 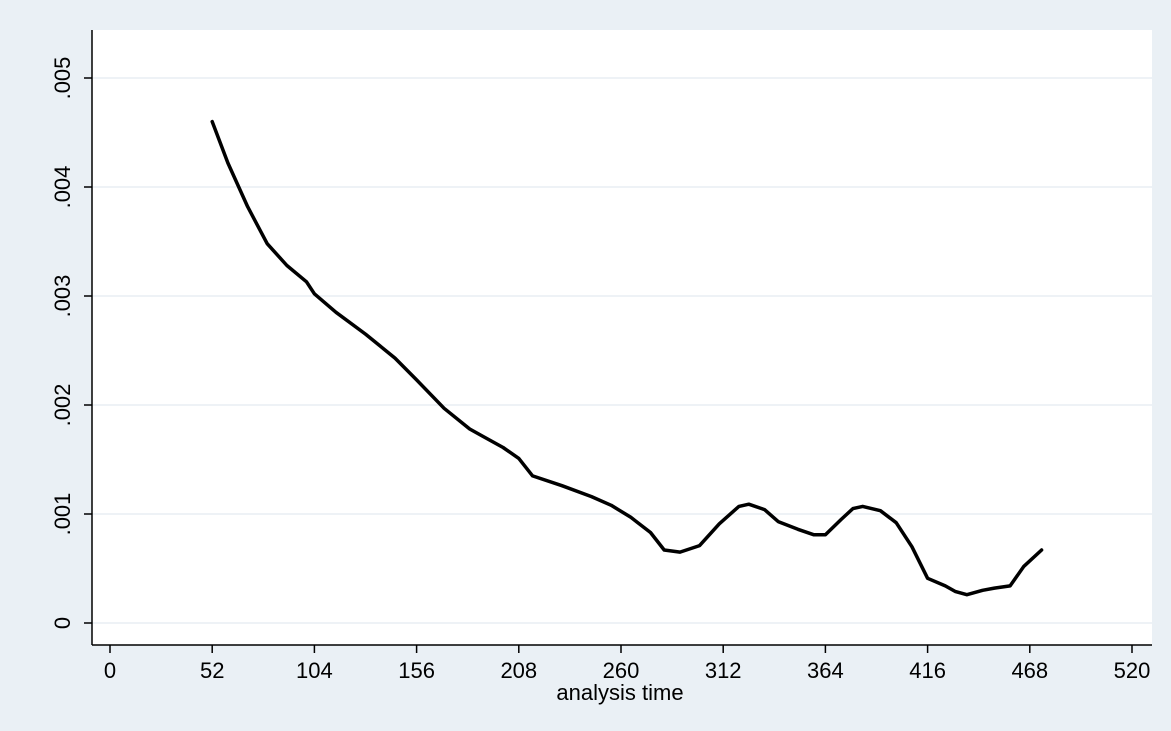 I want to click on x-tick-label-7: 364, so click(x=825, y=670).